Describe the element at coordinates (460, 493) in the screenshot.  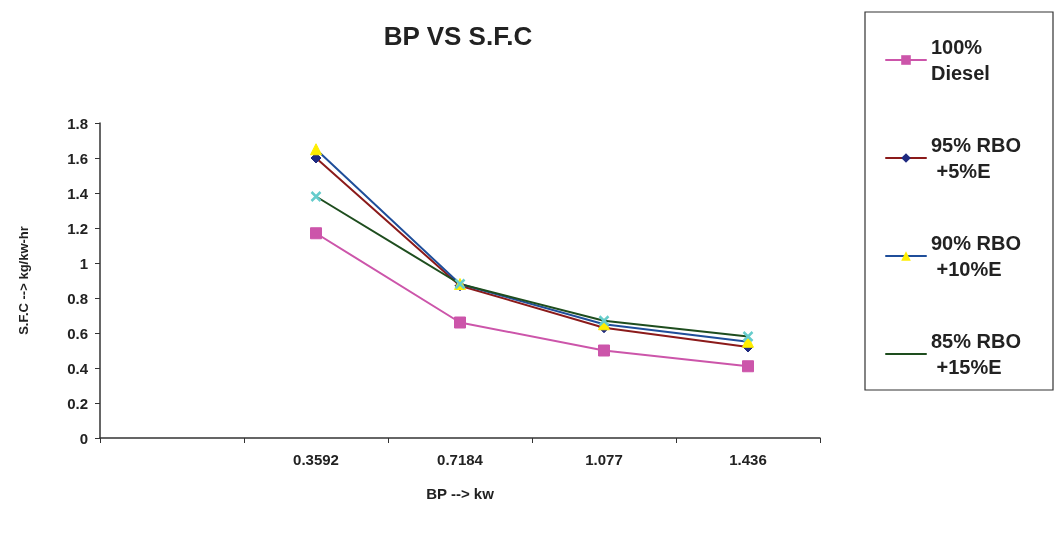
I see `x-axis-title: BP --> kw` at that location.